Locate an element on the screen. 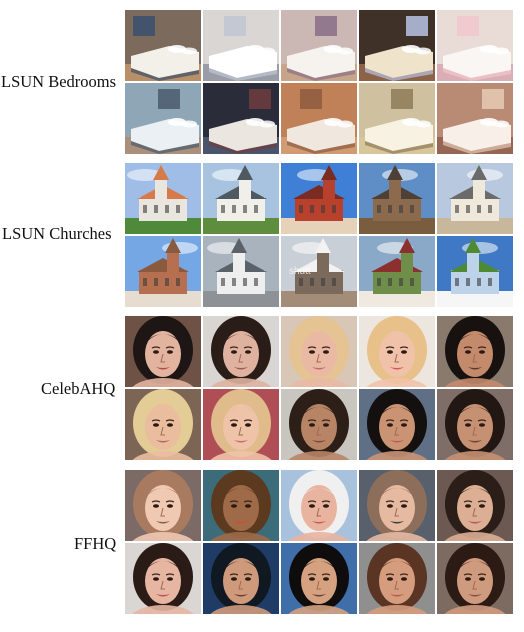 This screenshot has height=632, width=524. church-sample-image: shutt is located at coordinates (319, 271).